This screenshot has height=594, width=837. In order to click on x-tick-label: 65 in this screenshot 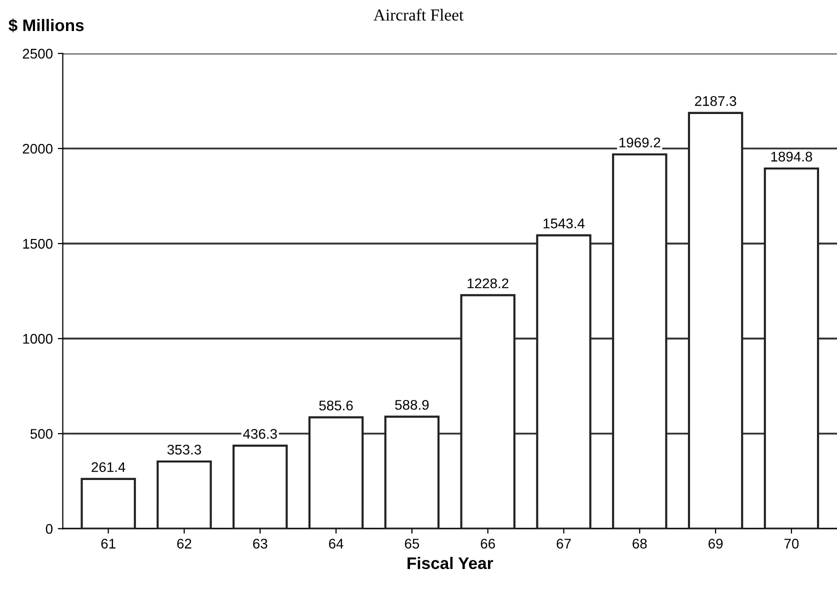, I will do `click(412, 543)`.